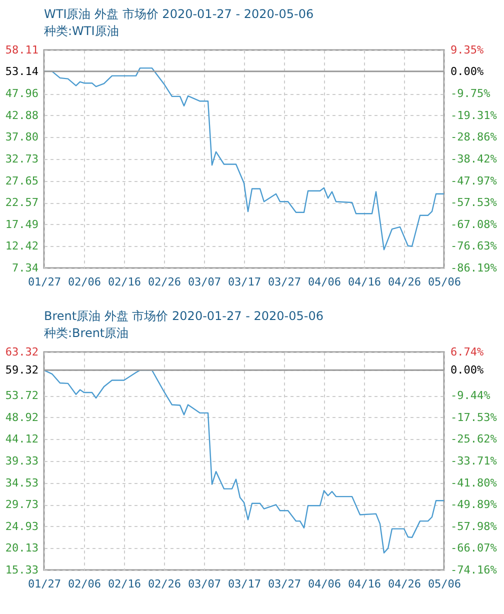  What do you see at coordinates (21, 224) in the screenshot?
I see `y-tick-label: 17.49` at bounding box center [21, 224].